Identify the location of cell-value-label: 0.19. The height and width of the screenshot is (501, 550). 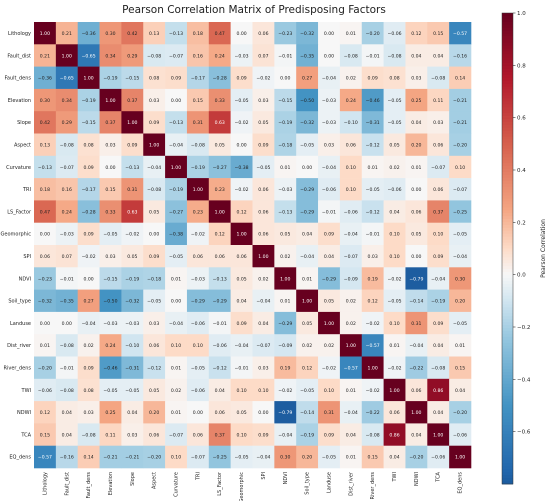
(373, 279).